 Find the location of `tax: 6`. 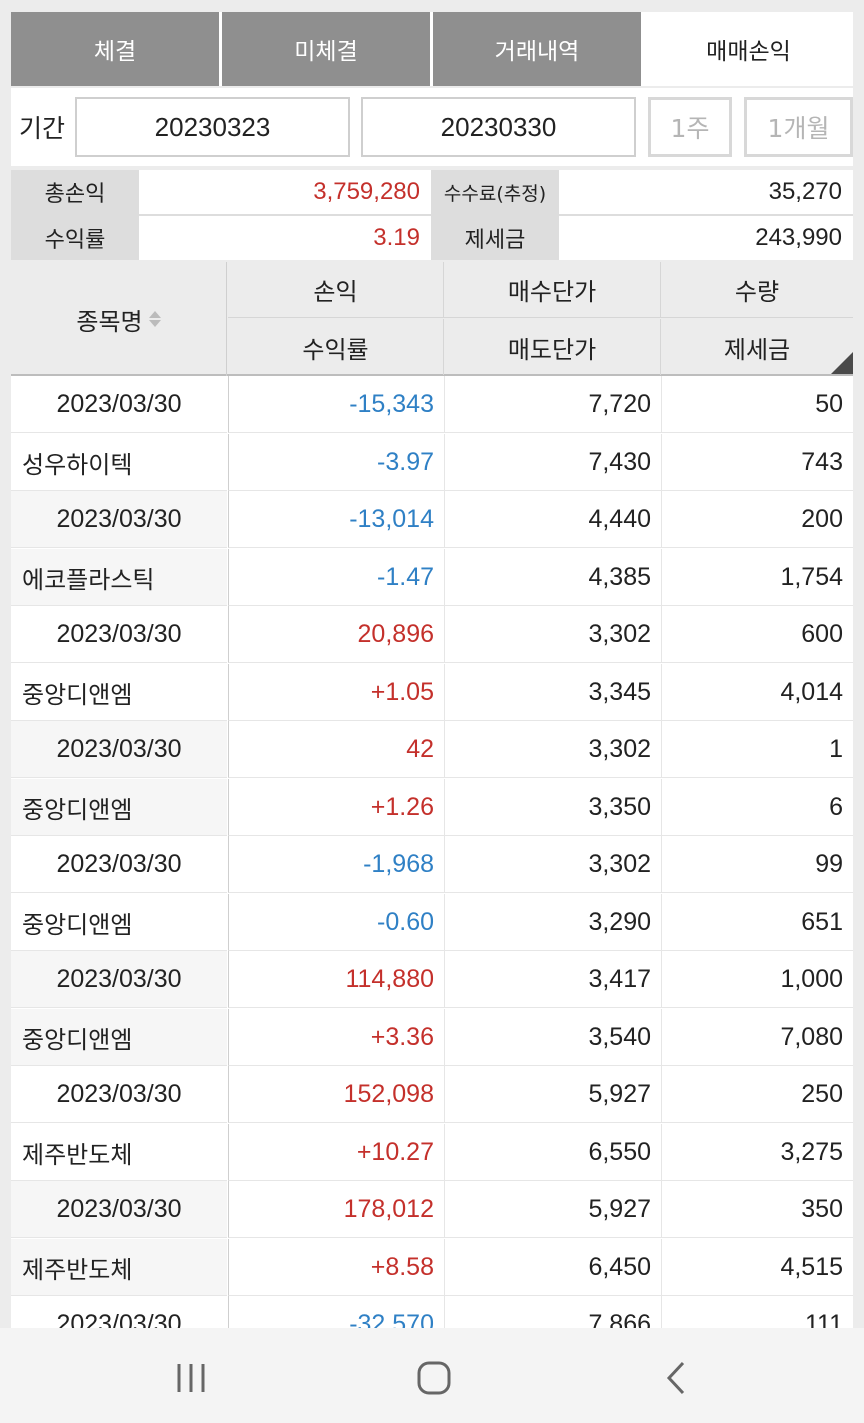

tax: 6 is located at coordinates (757, 807).